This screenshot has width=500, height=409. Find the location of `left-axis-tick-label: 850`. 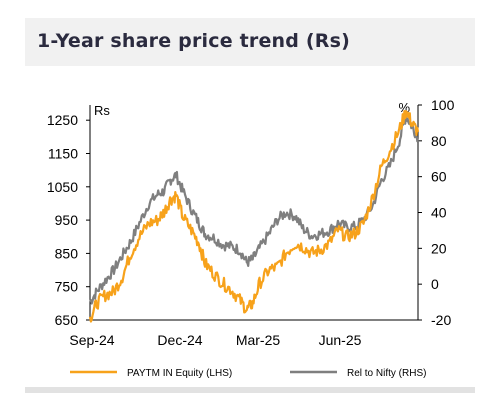

left-axis-tick-label: 850 is located at coordinates (67, 253).